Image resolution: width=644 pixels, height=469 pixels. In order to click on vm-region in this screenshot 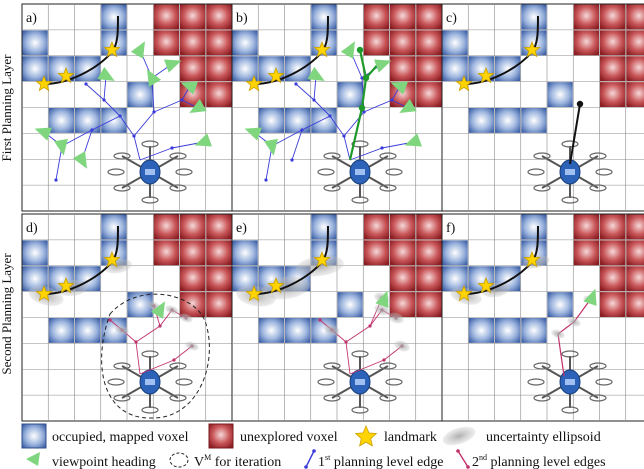, I will do `click(155, 356)`.